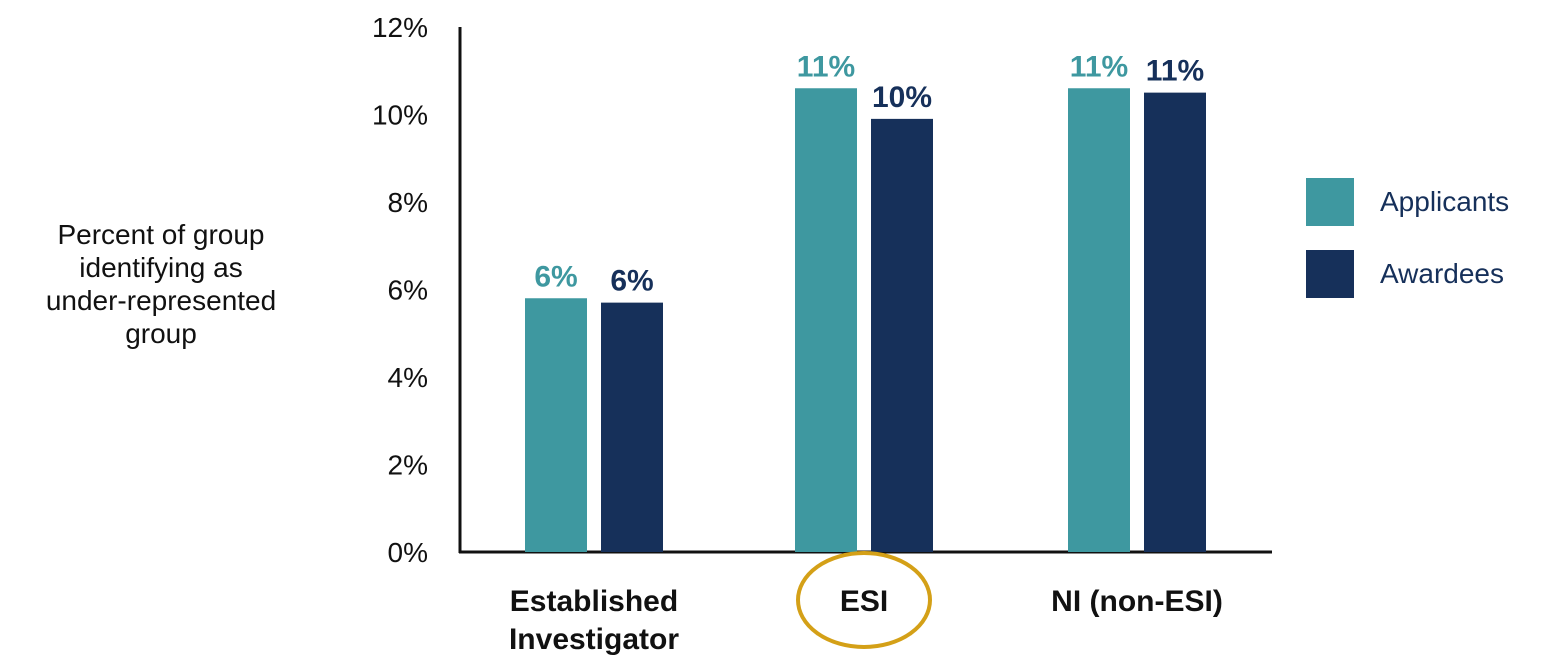  I want to click on legend-item-applicants: Applicants, so click(1407, 202).